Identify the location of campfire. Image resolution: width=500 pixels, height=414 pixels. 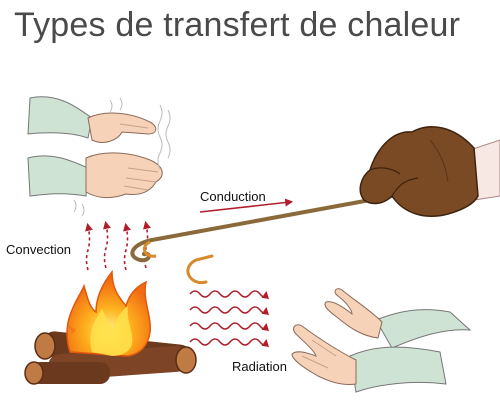
(110, 328).